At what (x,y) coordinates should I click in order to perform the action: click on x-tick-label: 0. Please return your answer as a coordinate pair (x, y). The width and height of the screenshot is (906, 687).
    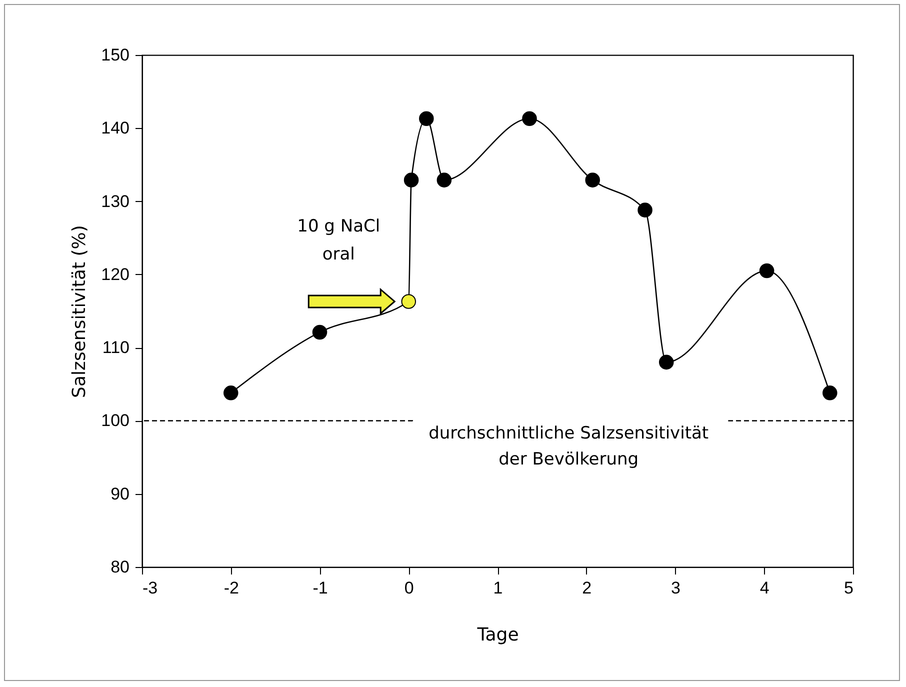
    Looking at the image, I should click on (409, 588).